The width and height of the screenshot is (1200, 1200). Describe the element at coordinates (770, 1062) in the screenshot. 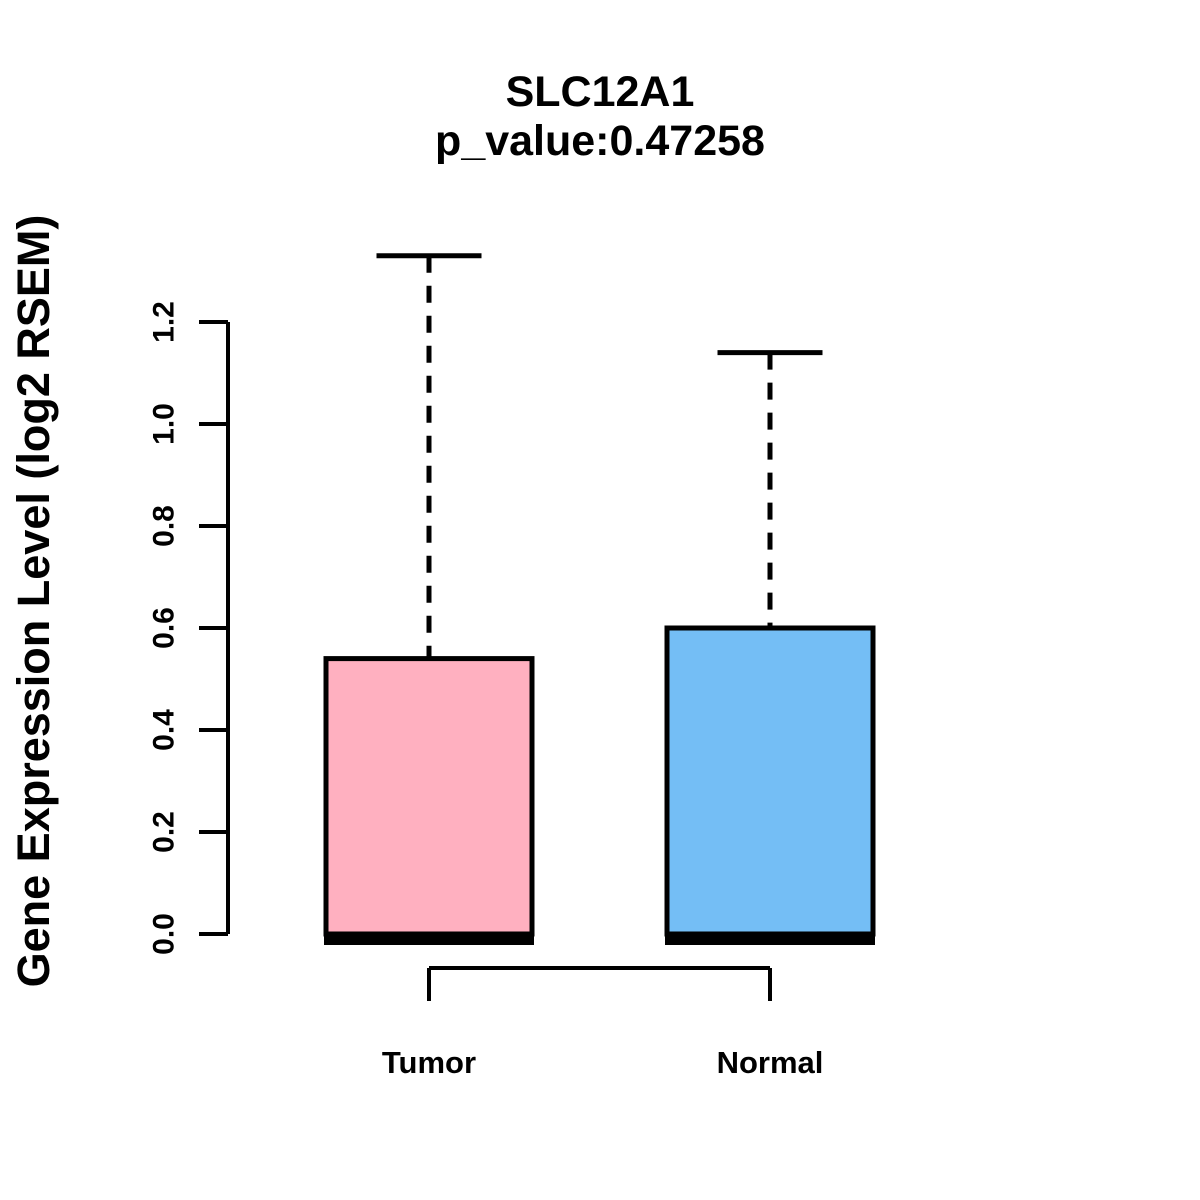

I see `x-label-normal: Normal` at that location.